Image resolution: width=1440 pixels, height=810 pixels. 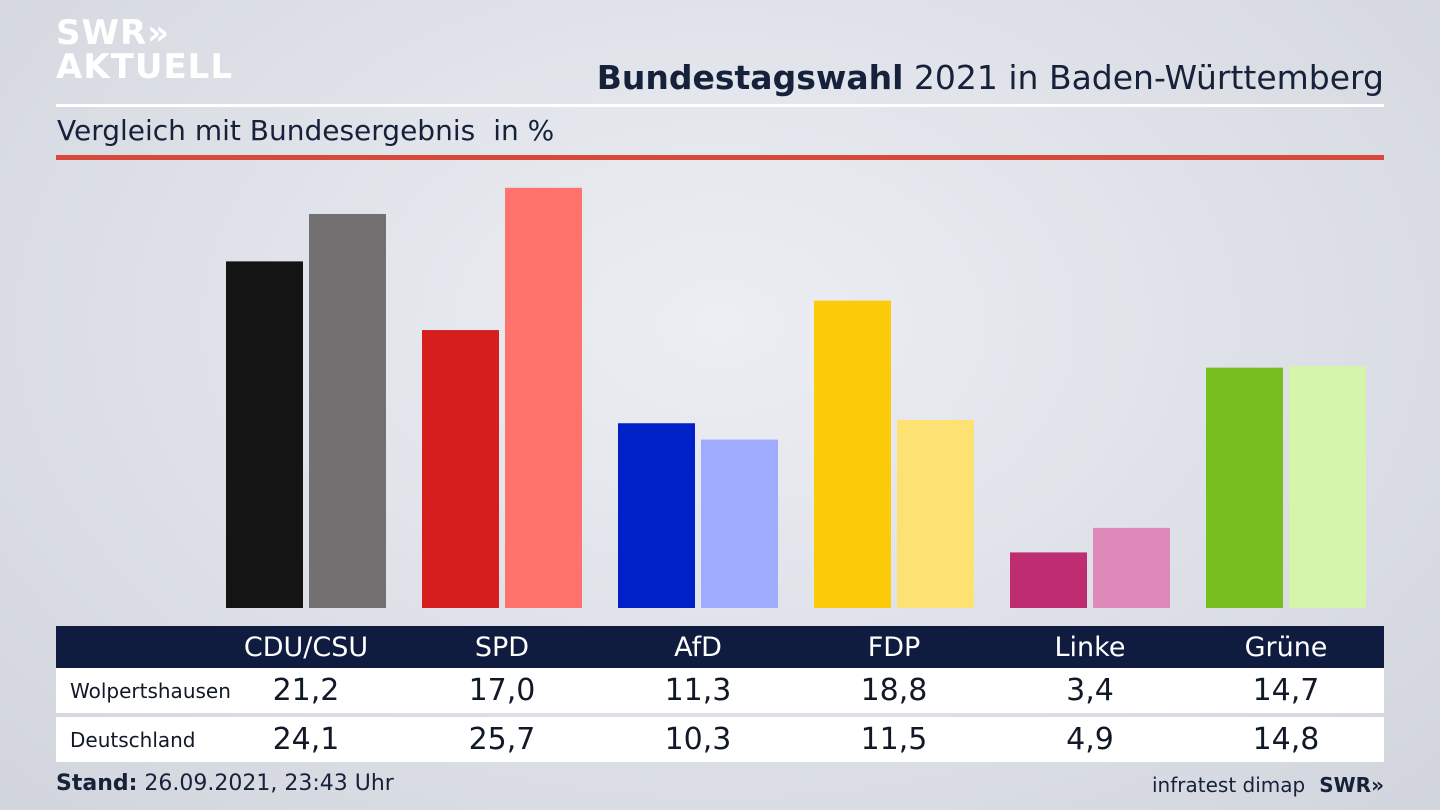 I want to click on swr-brand-logo: SWR», so click(x=1351, y=785).